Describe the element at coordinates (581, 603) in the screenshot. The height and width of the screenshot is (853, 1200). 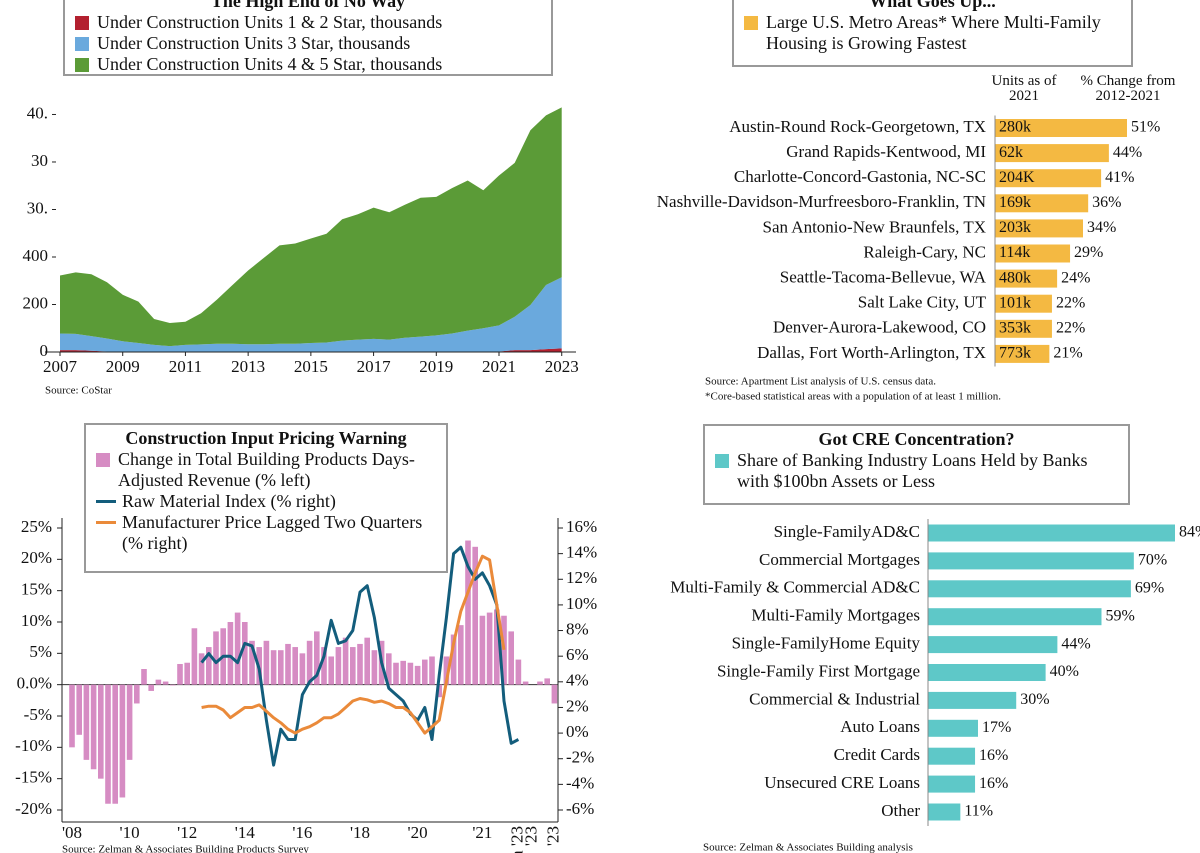
I see `y2-tick-label: 10%` at that location.